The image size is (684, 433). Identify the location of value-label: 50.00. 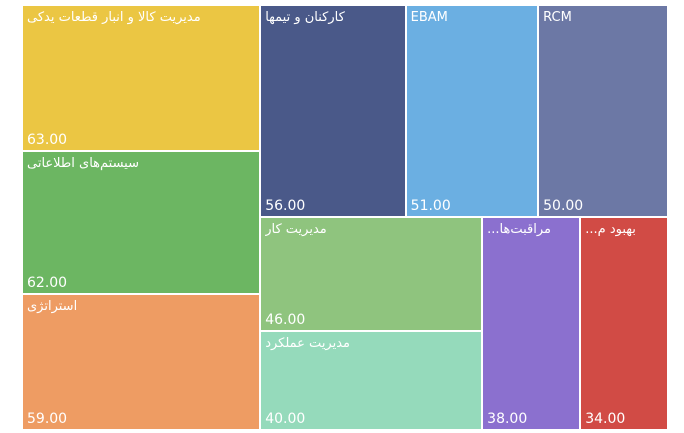
(563, 205).